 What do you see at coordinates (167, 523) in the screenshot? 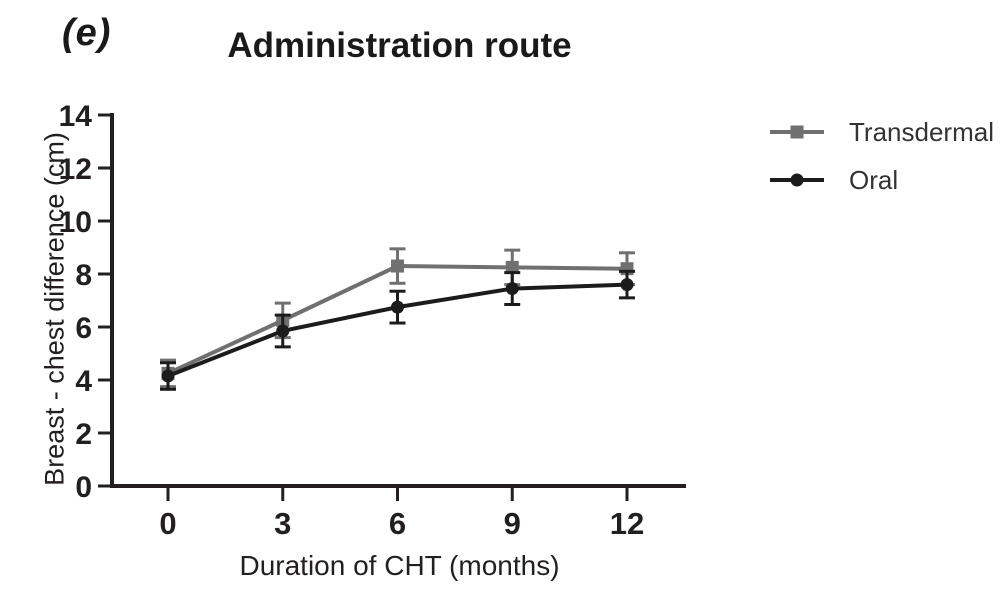
I see `x-tick-label: 0` at bounding box center [167, 523].